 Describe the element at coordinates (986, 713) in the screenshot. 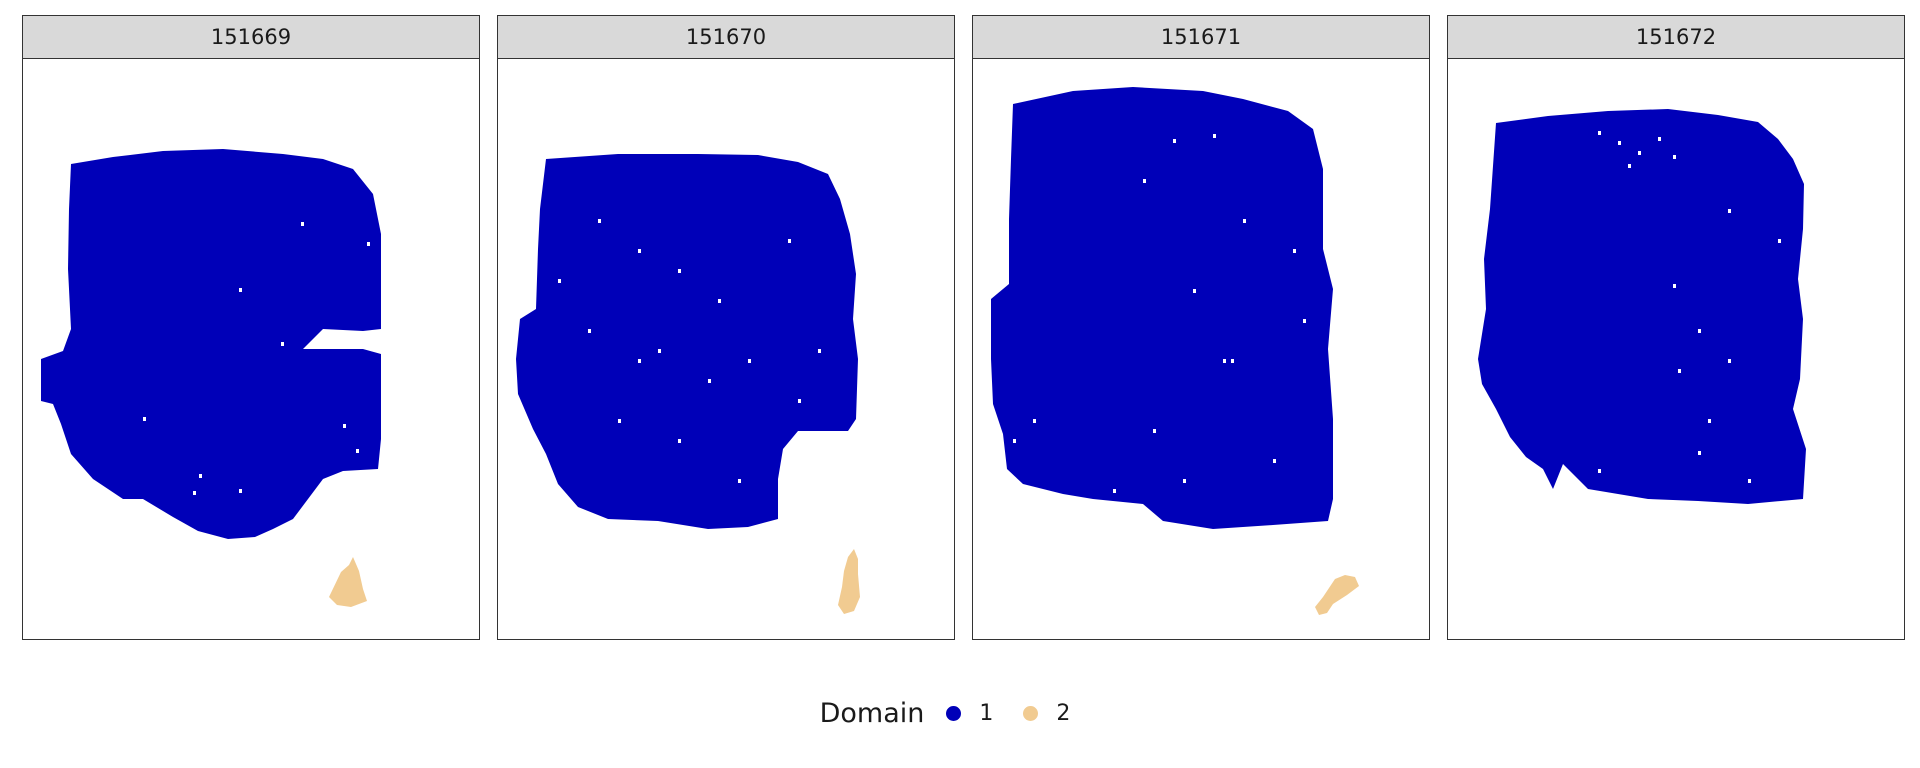

I see `legend-label-1: 1` at that location.